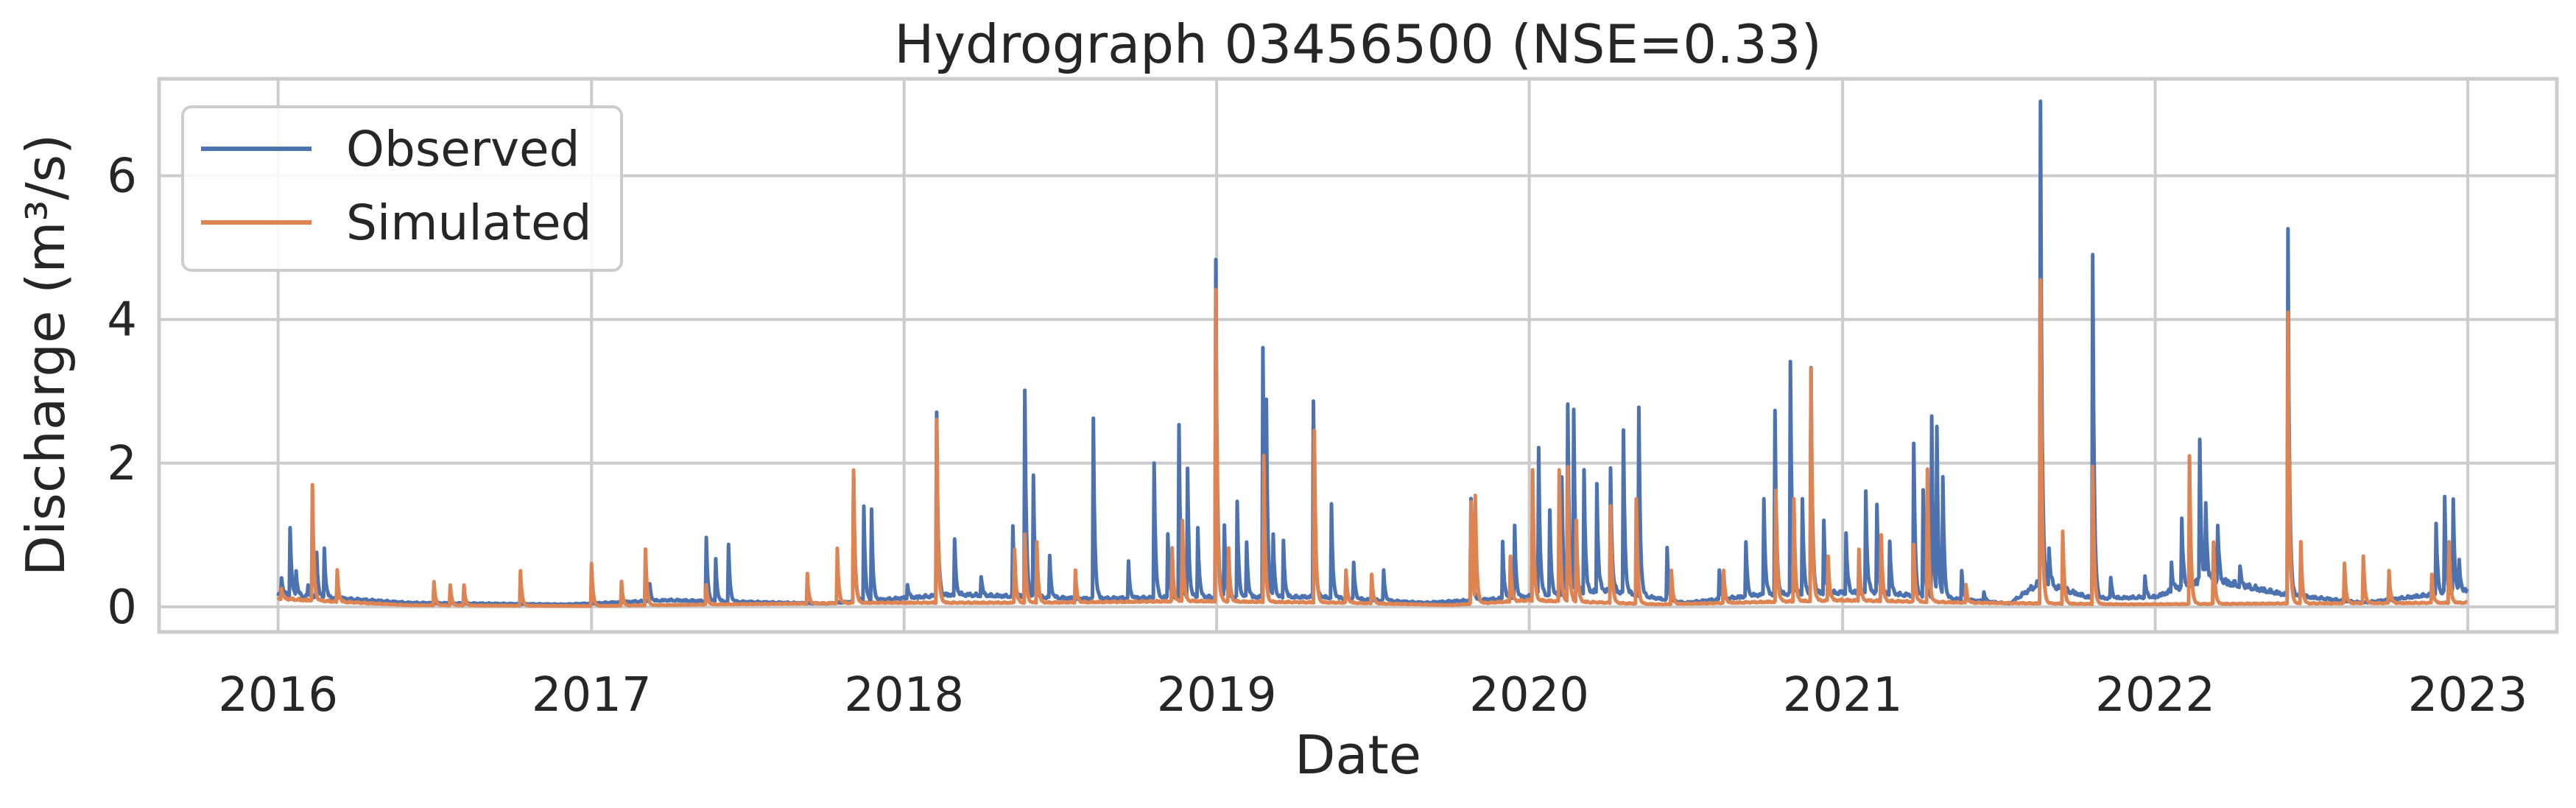 This screenshot has height=808, width=2576. Describe the element at coordinates (2468, 695) in the screenshot. I see `x-tick-label: 2023` at that location.